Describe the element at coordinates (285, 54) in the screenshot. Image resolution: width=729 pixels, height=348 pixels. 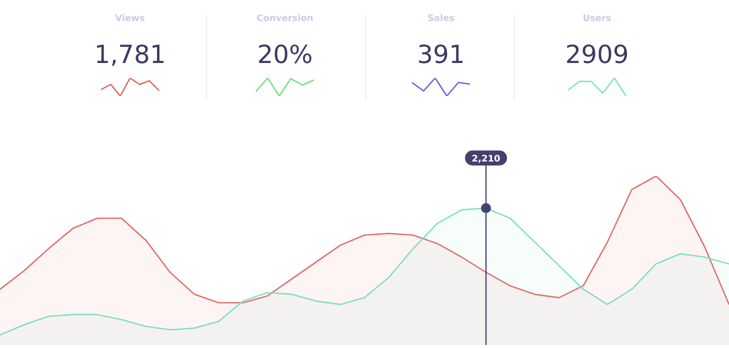
I see `text: 20%` at that location.